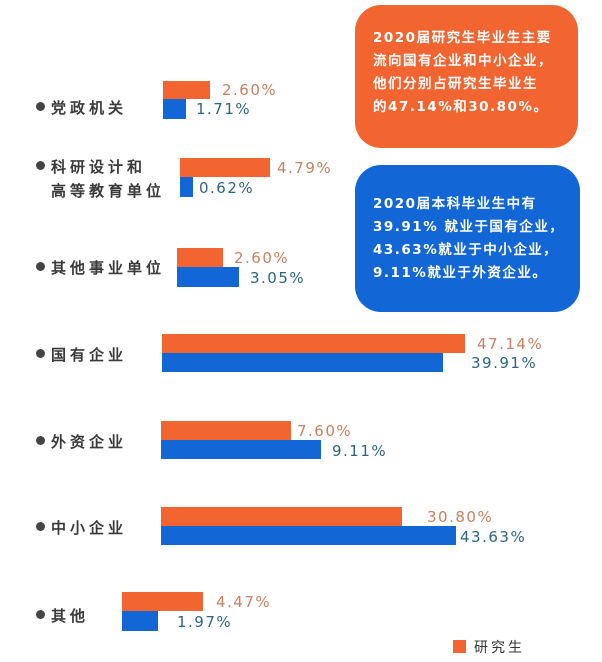  What do you see at coordinates (504, 363) in the screenshot?
I see `undergraduate-value: 39.91%` at bounding box center [504, 363].